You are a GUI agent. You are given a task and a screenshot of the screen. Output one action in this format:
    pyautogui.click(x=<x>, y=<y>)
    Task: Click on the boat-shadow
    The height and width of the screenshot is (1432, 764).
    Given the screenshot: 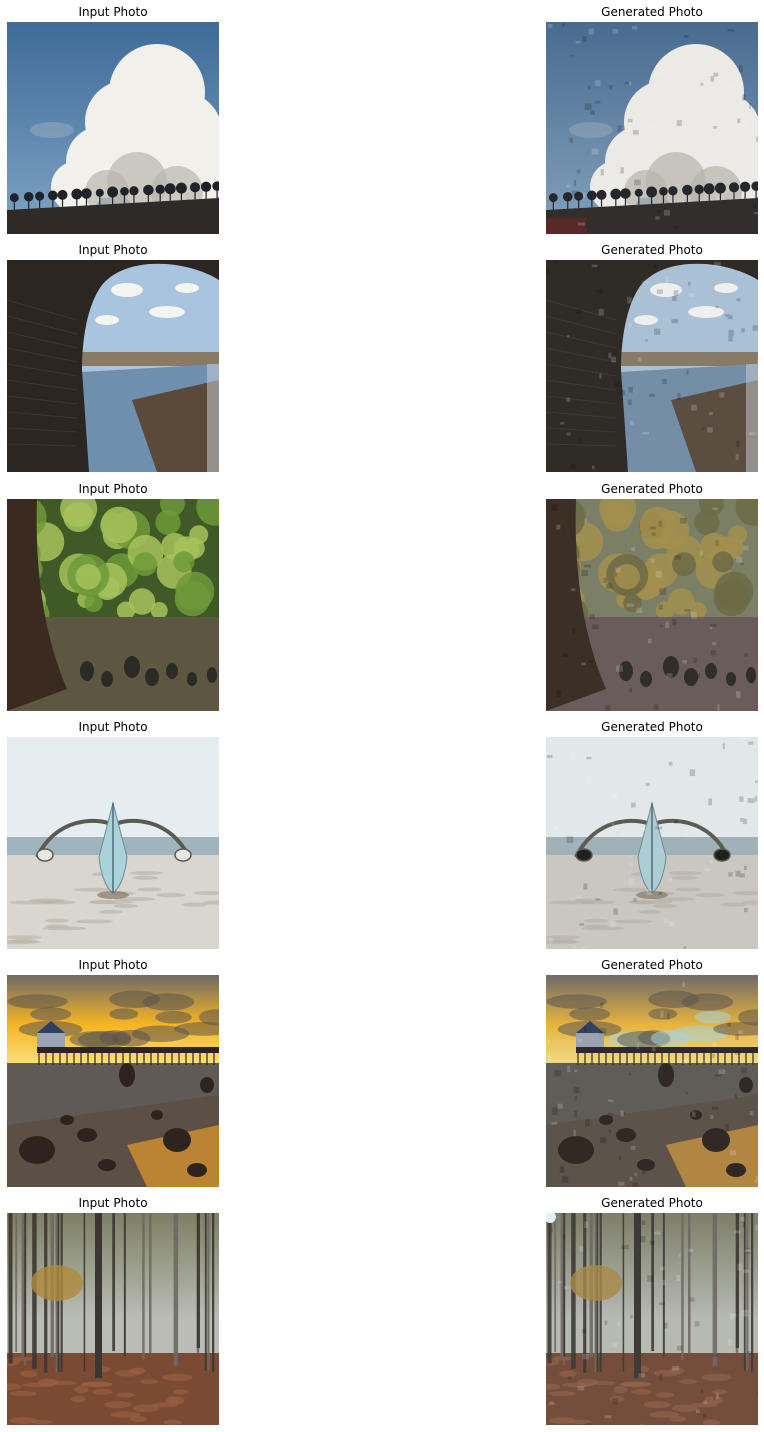 What is the action you would take?
    pyautogui.click(x=113, y=895)
    